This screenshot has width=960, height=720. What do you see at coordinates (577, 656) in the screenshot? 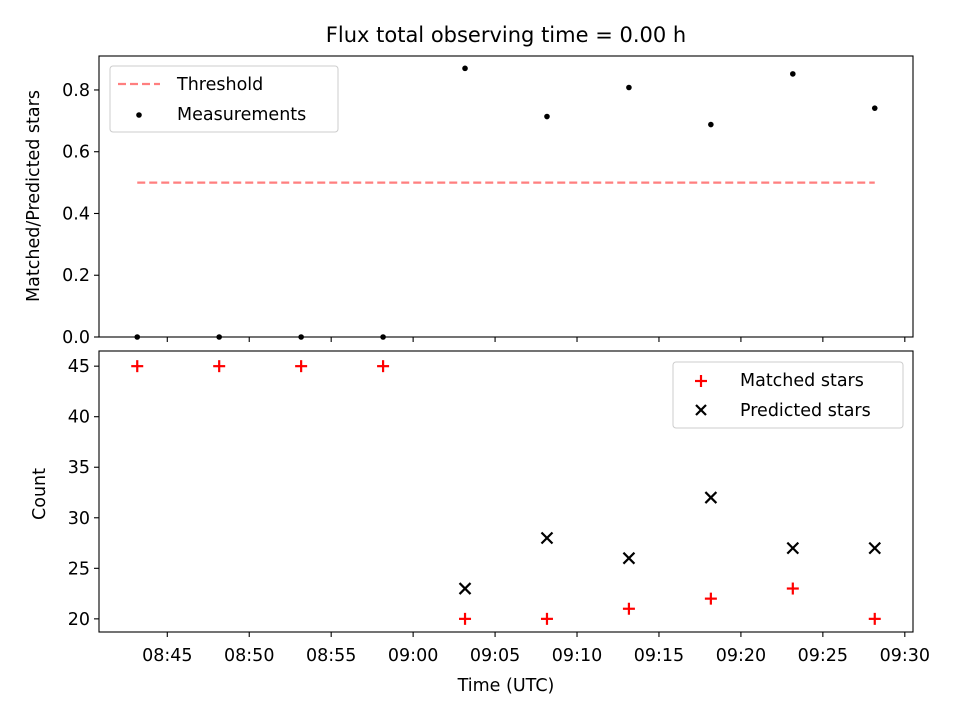
I see `x-tick-label: 09:10` at bounding box center [577, 656].